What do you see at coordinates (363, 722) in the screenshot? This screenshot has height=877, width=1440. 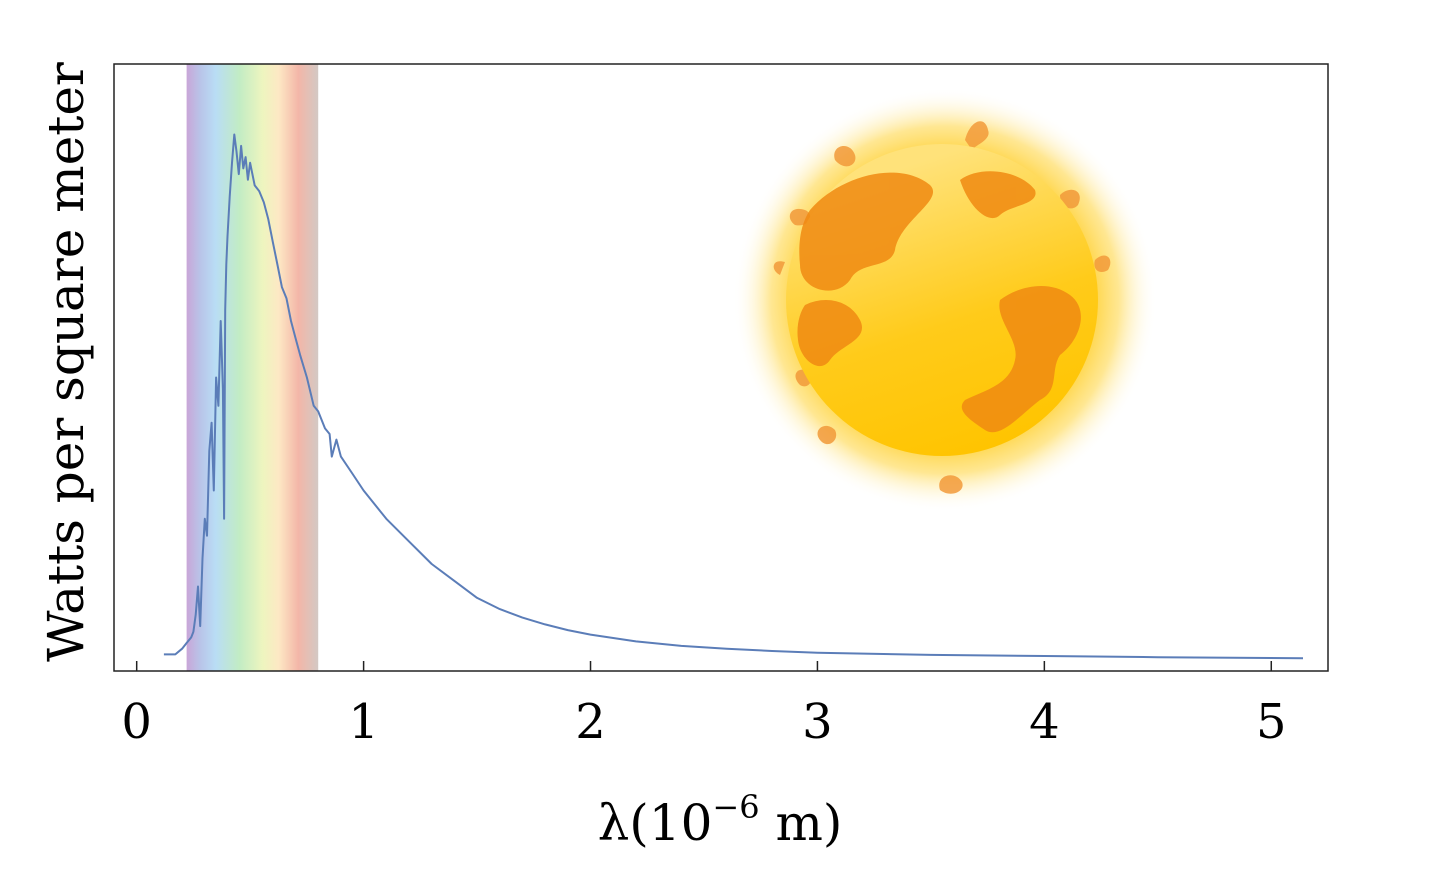 I see `x-tick-label: 1` at bounding box center [363, 722].